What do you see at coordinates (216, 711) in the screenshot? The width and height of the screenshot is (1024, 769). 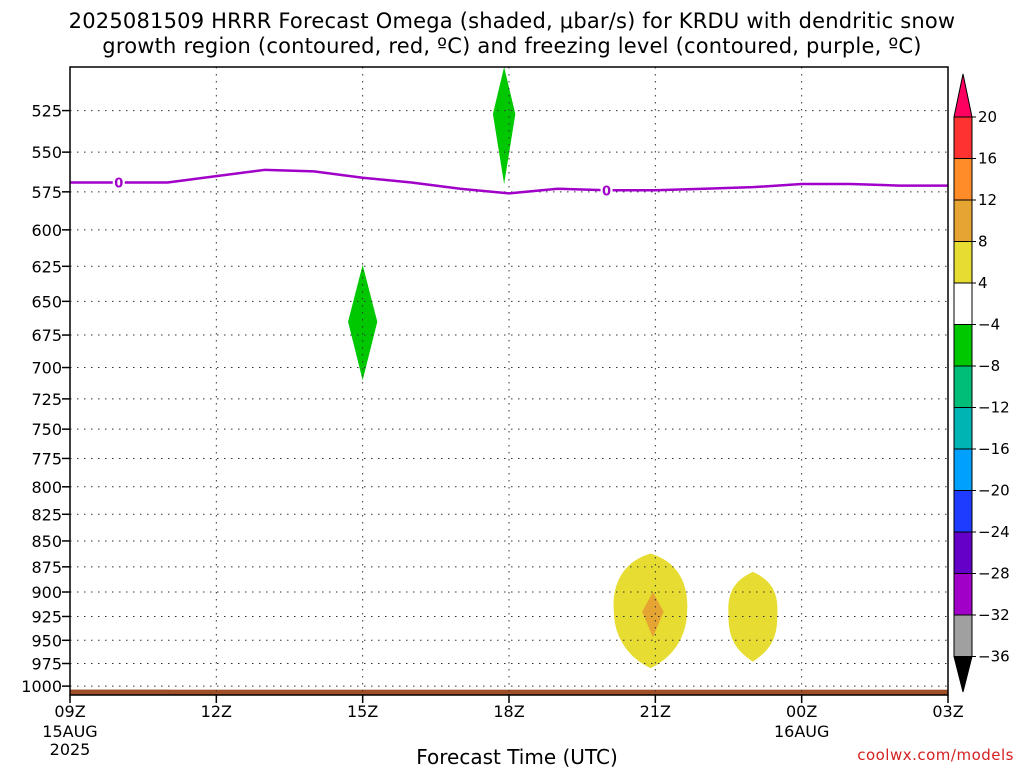 I see `x-tick-label: 12Z` at bounding box center [216, 711].